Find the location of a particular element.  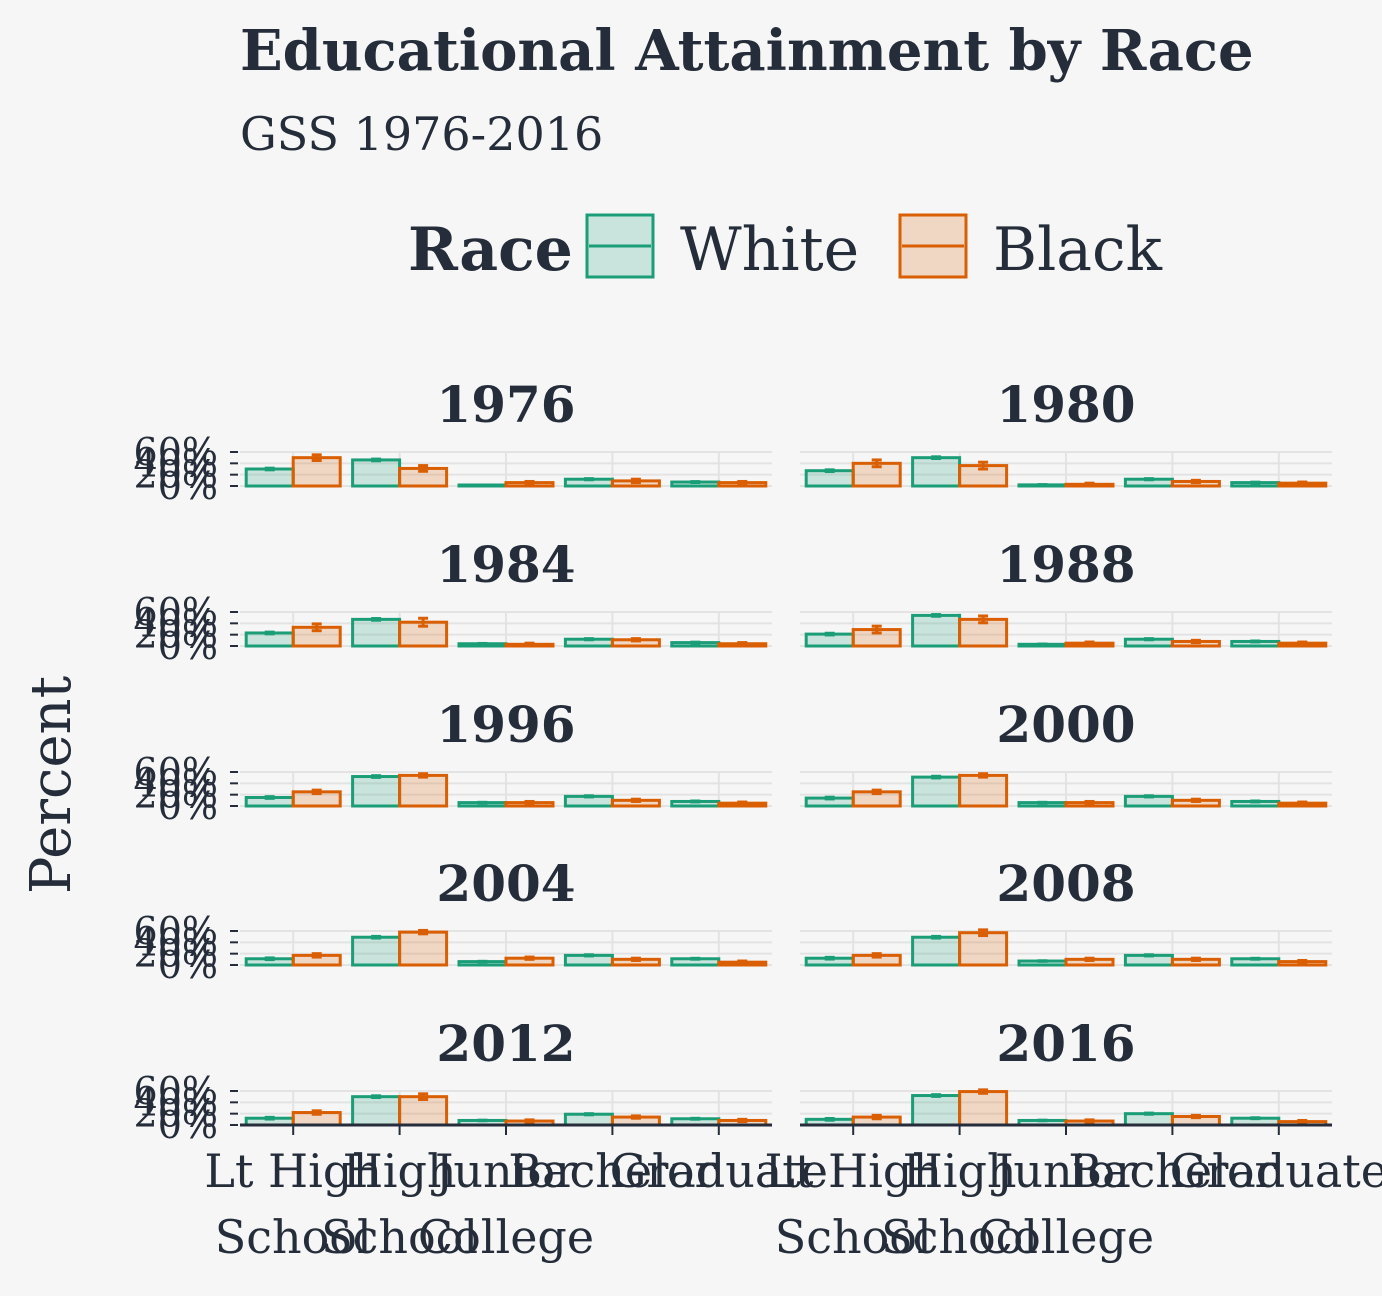

panel-title: 2016 is located at coordinates (1065, 1043).